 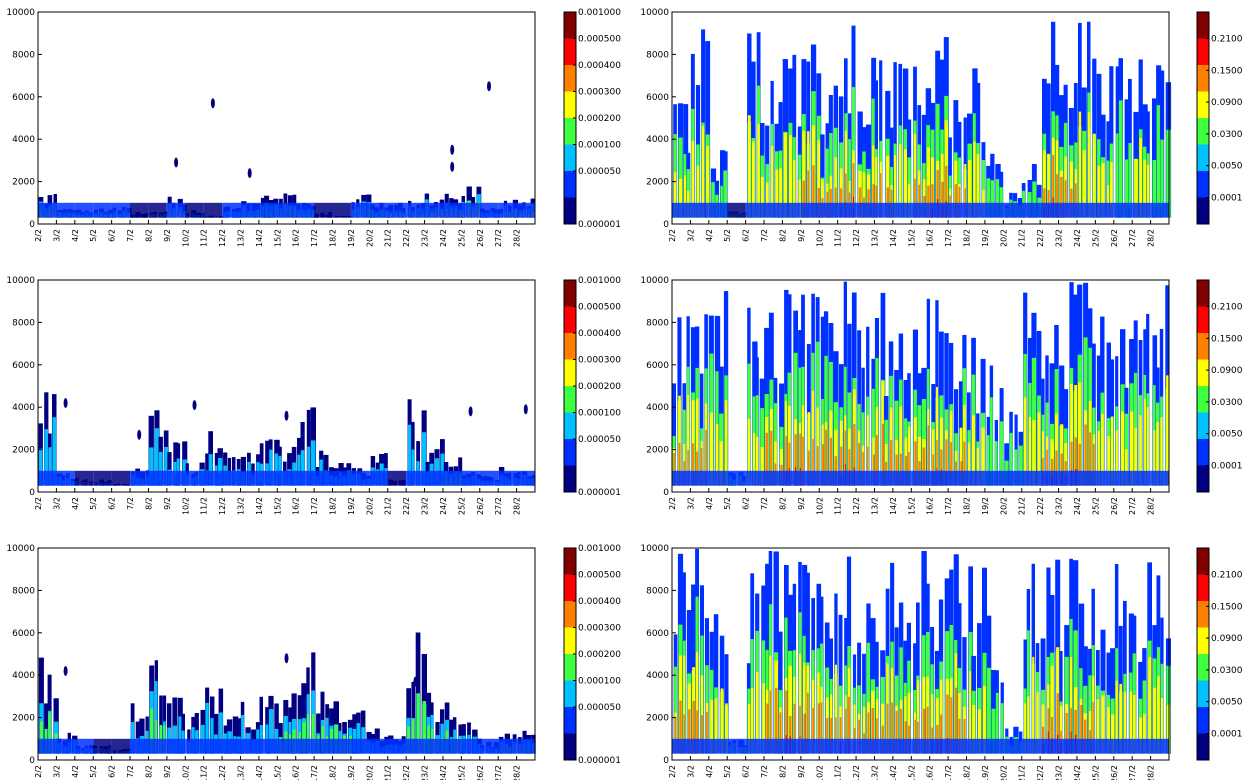 What do you see at coordinates (1227, 199) in the screenshot?
I see `colorbar-label: 0.0001` at bounding box center [1227, 199].